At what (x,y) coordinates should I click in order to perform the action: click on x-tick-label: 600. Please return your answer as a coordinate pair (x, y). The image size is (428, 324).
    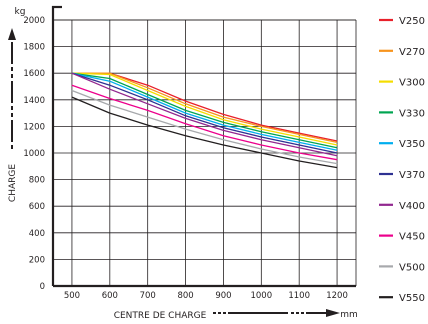
    Looking at the image, I should click on (110, 296).